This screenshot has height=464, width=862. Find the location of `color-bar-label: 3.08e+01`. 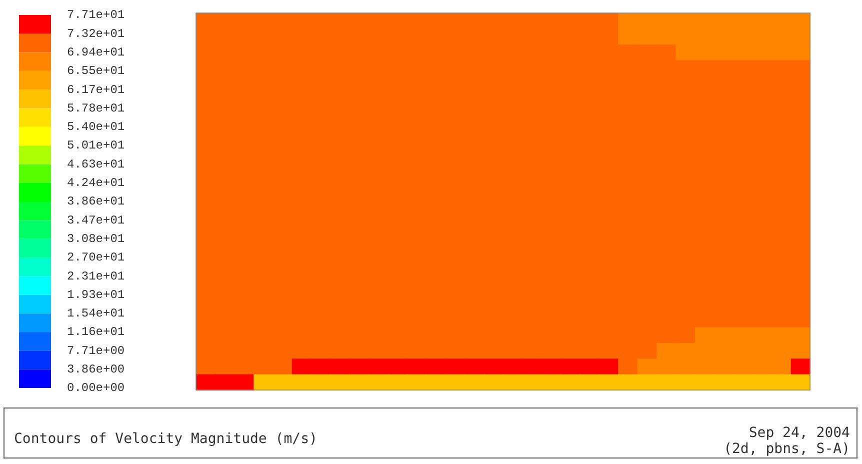

color-bar-label: 3.08e+01 is located at coordinates (96, 239).